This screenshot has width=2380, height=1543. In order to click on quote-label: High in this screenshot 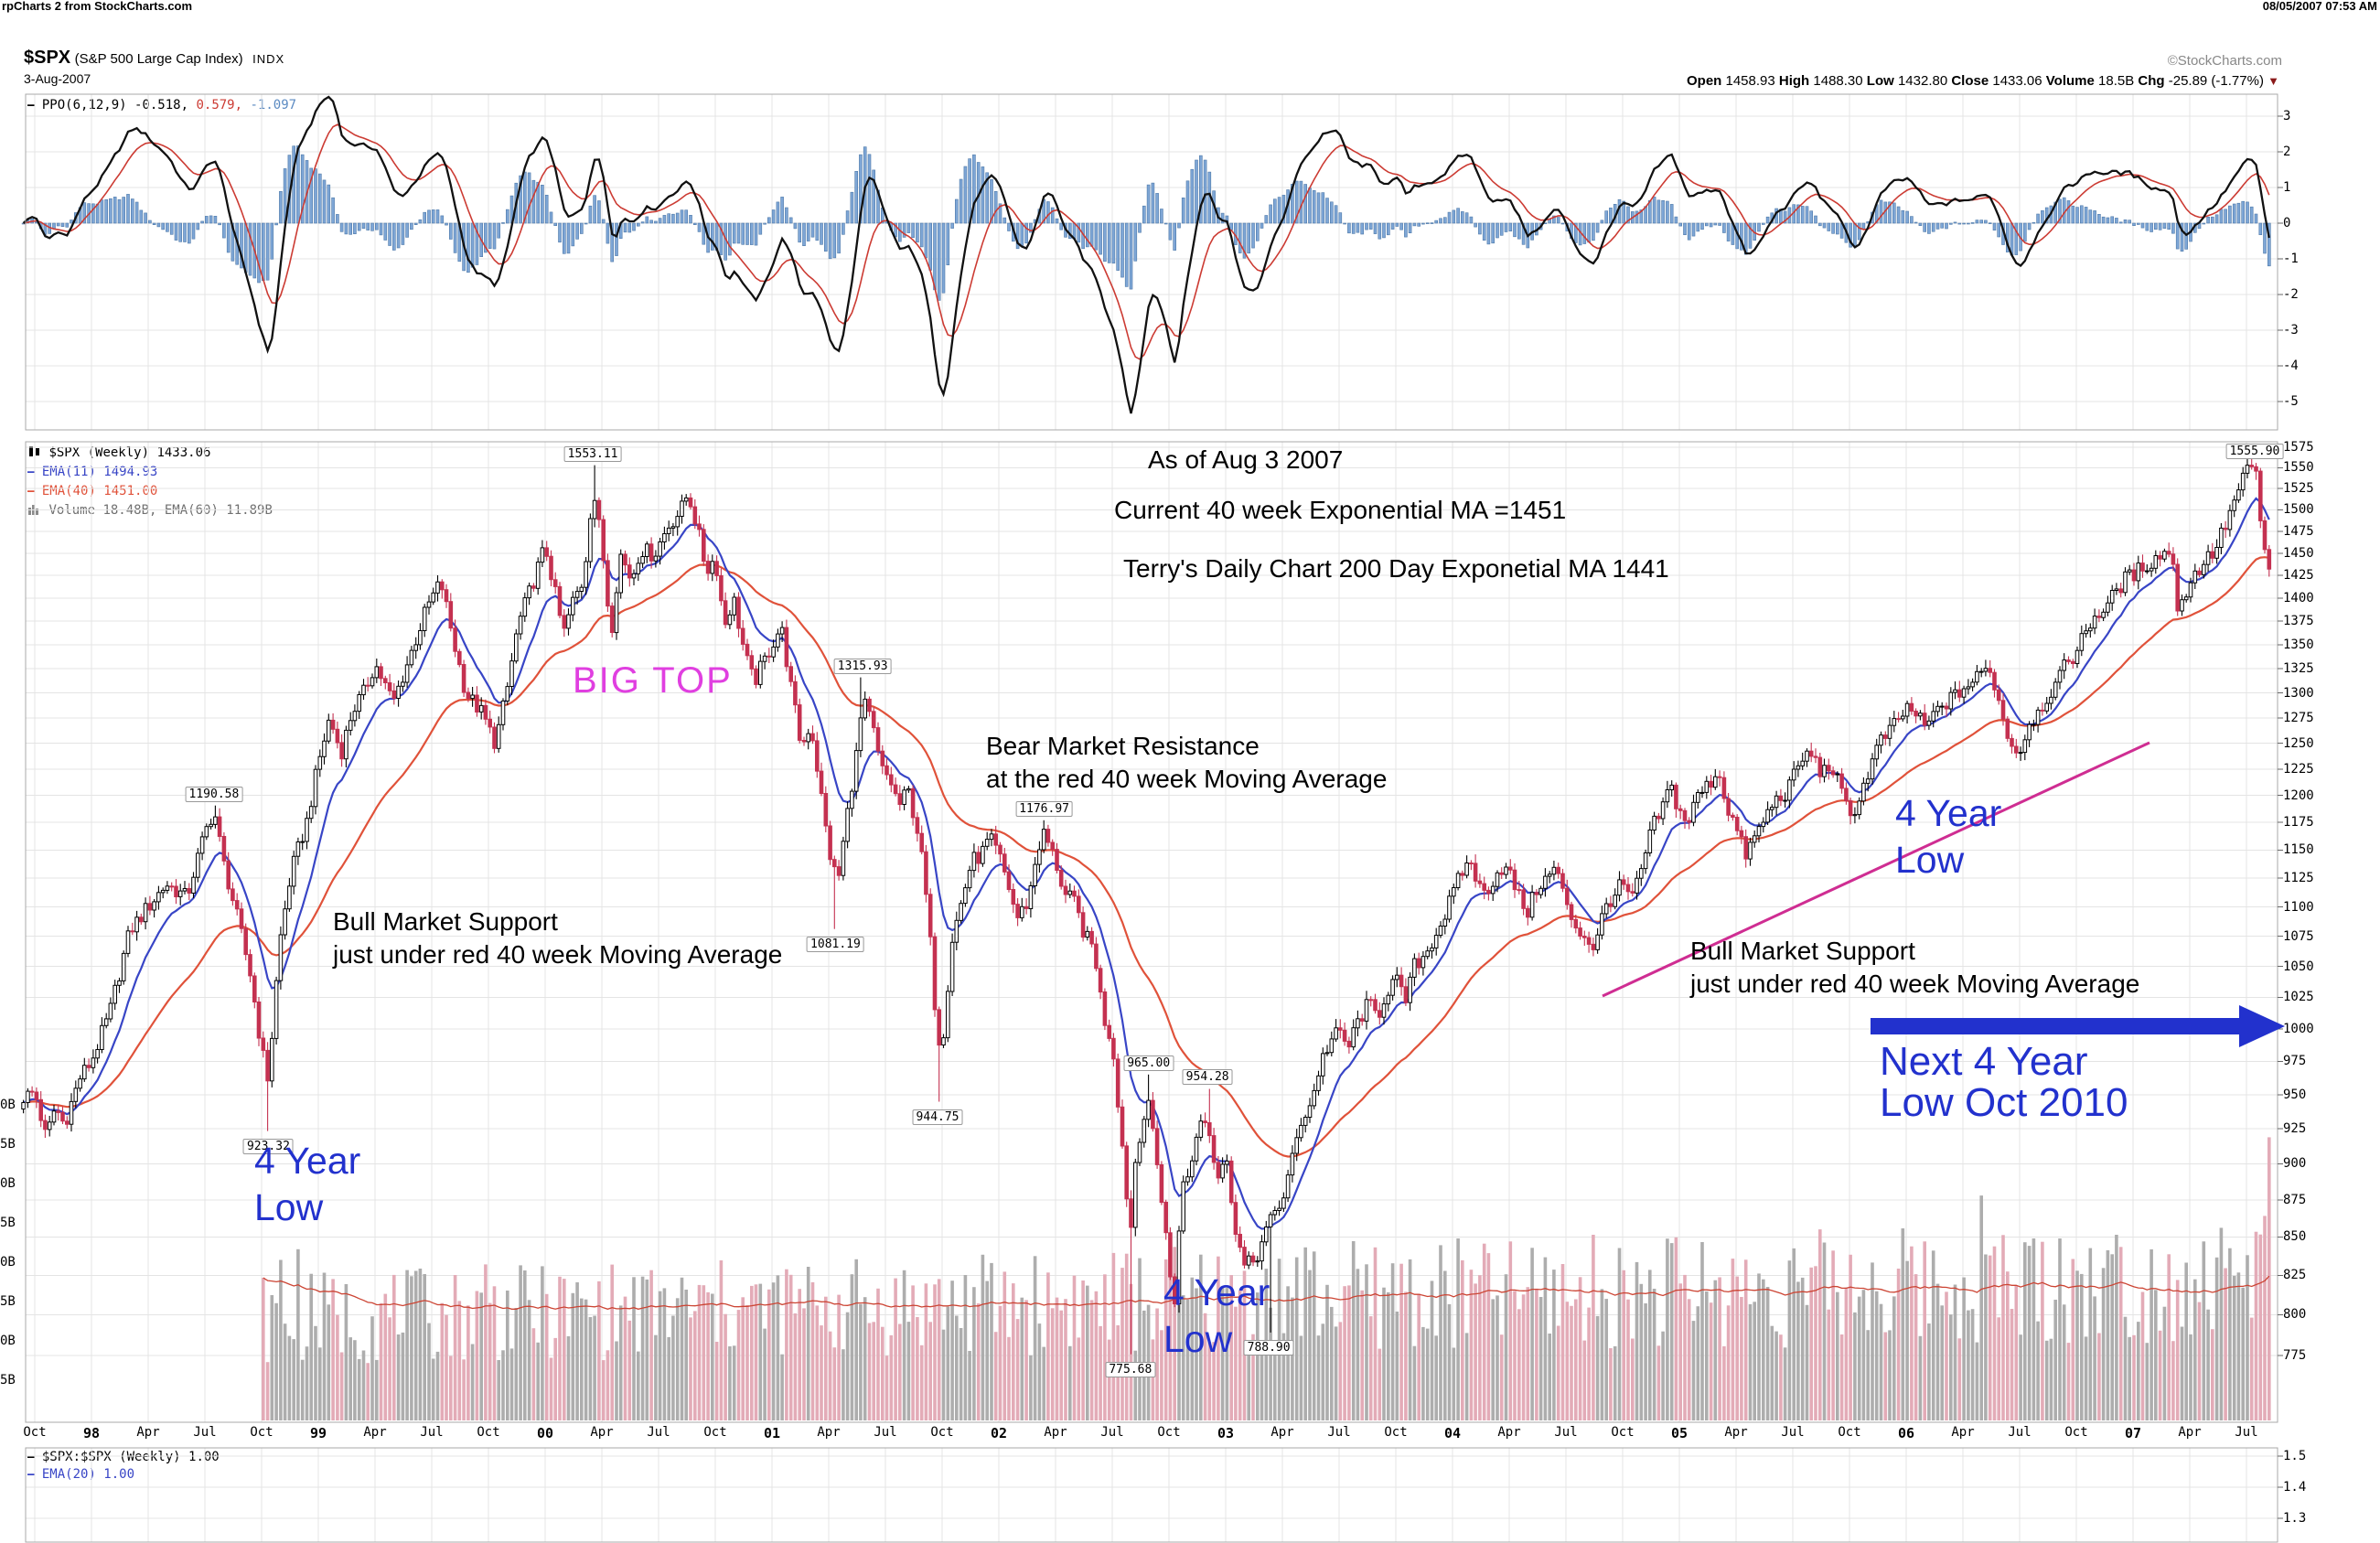, I will do `click(1794, 81)`.